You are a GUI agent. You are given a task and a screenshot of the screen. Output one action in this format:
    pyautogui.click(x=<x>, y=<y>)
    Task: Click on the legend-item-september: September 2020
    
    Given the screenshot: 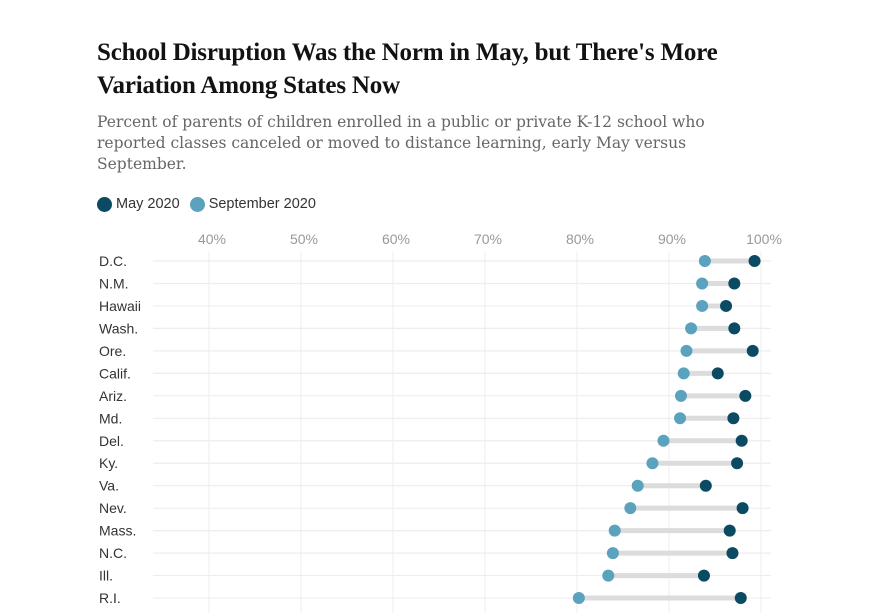 What is the action you would take?
    pyautogui.click(x=252, y=204)
    